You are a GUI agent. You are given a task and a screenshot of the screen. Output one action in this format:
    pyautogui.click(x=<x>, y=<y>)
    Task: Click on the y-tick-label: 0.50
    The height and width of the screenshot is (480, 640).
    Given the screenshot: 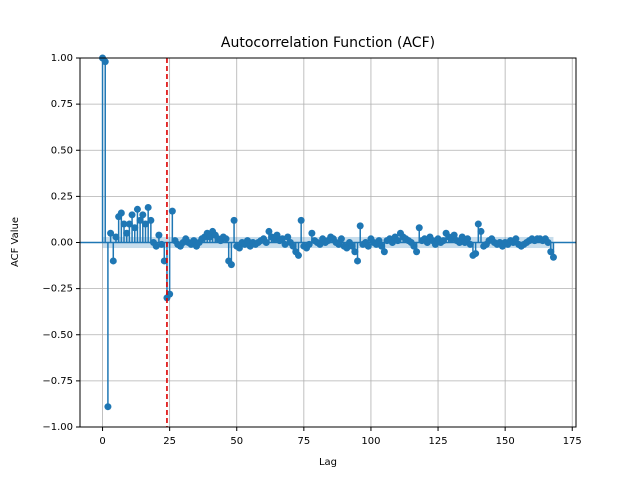 What is the action you would take?
    pyautogui.click(x=62, y=150)
    